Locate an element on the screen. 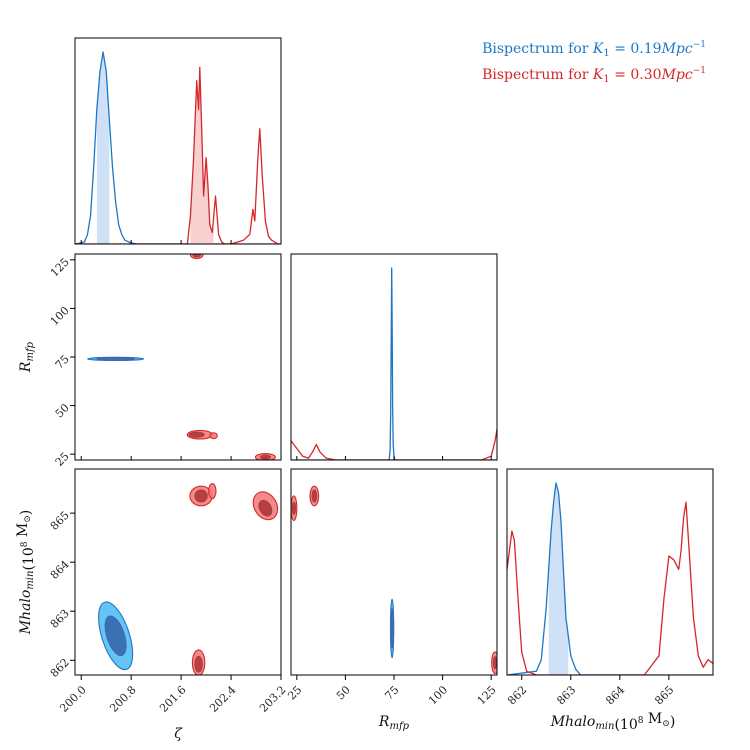 This screenshot has height=750, width=750. ytick-label-mhalo-2: 864 is located at coordinates (60, 570).